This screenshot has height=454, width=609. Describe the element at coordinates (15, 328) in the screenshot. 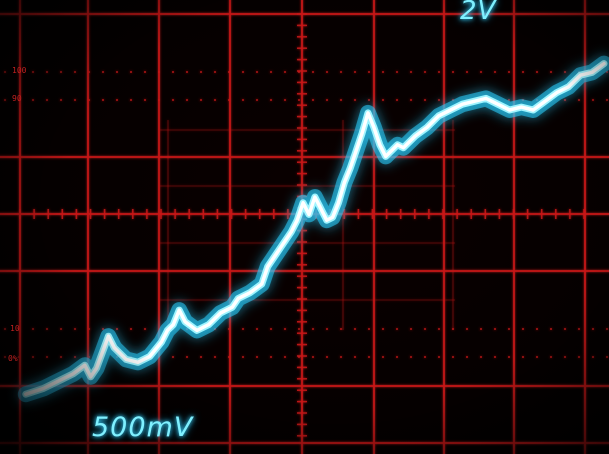

I see `graticule-label-10: 10` at that location.